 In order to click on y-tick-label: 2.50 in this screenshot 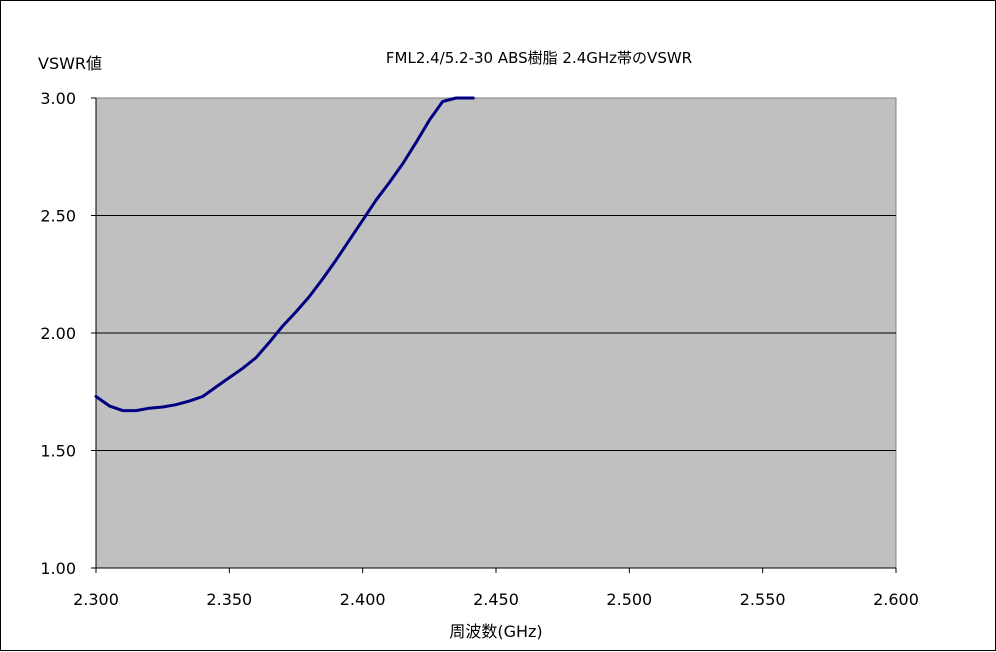, I will do `click(58, 216)`.